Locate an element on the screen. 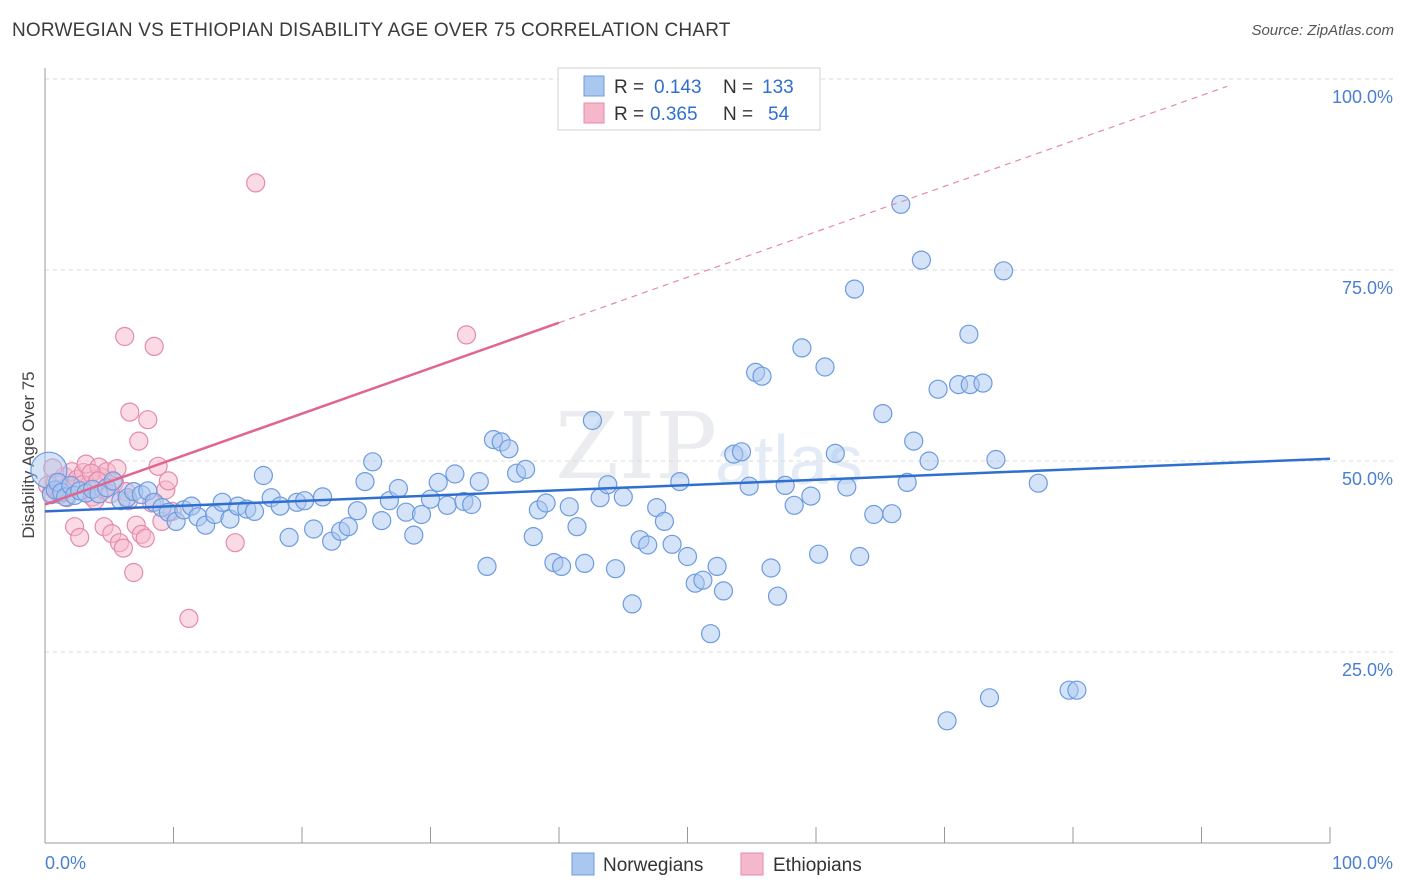 The height and width of the screenshot is (892, 1406). bottom-legend-label-ethiopians: Ethiopians is located at coordinates (817, 865).